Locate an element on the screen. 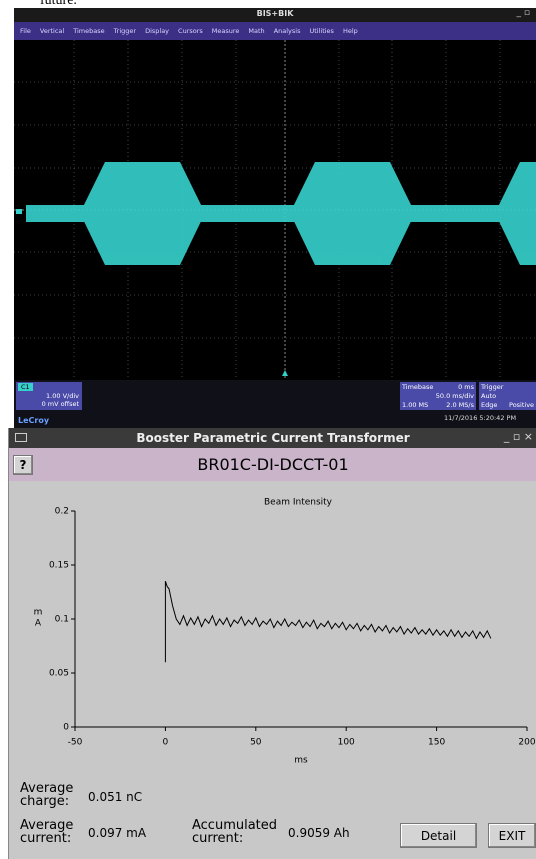  y-axis-label: A is located at coordinates (38, 624).